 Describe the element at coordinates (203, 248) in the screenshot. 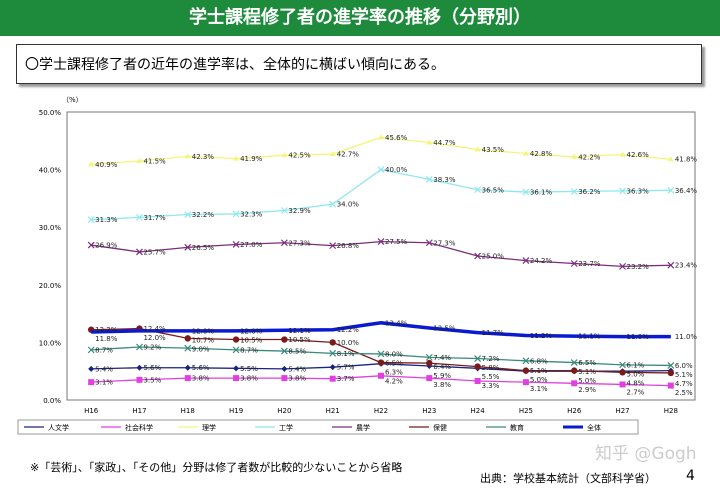

I see `data-label: 26.5%` at that location.